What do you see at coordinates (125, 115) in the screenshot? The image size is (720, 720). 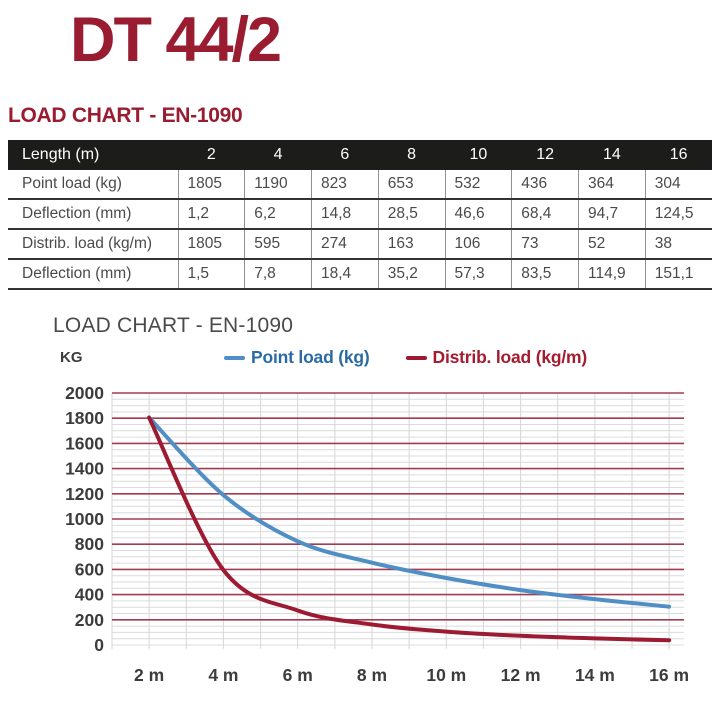 I see `table-section-heading: LOAD CHART - EN-1090` at bounding box center [125, 115].